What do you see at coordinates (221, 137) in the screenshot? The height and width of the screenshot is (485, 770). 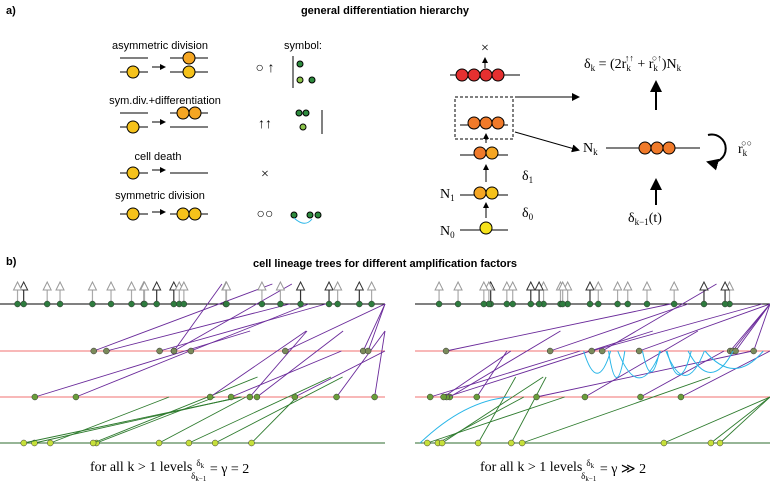 I see `event-diagrams` at bounding box center [221, 137].